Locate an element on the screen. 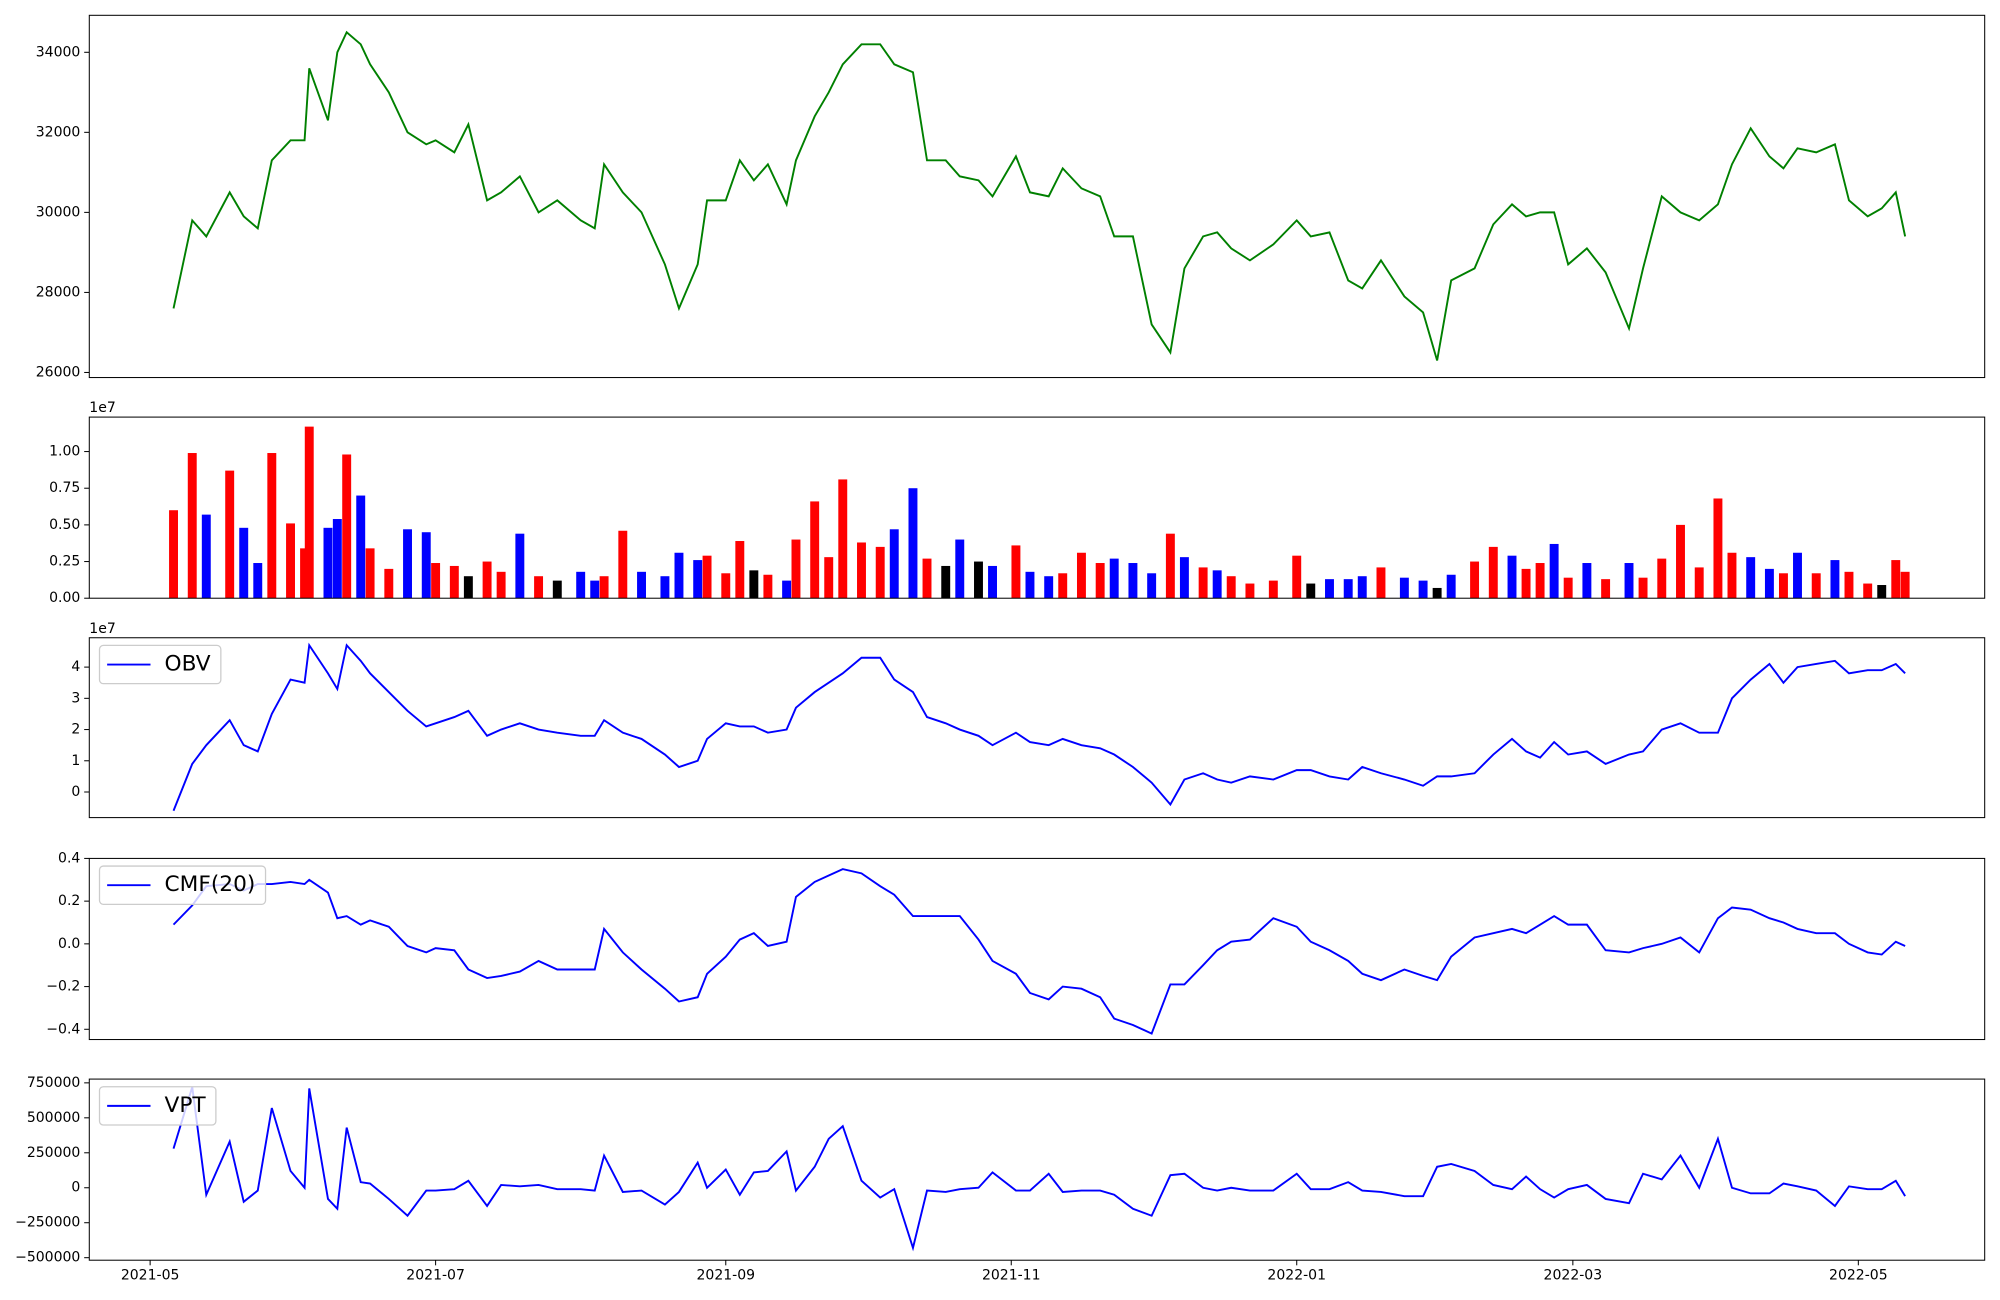  y-tick-label: −250000 is located at coordinates (47, 1223).